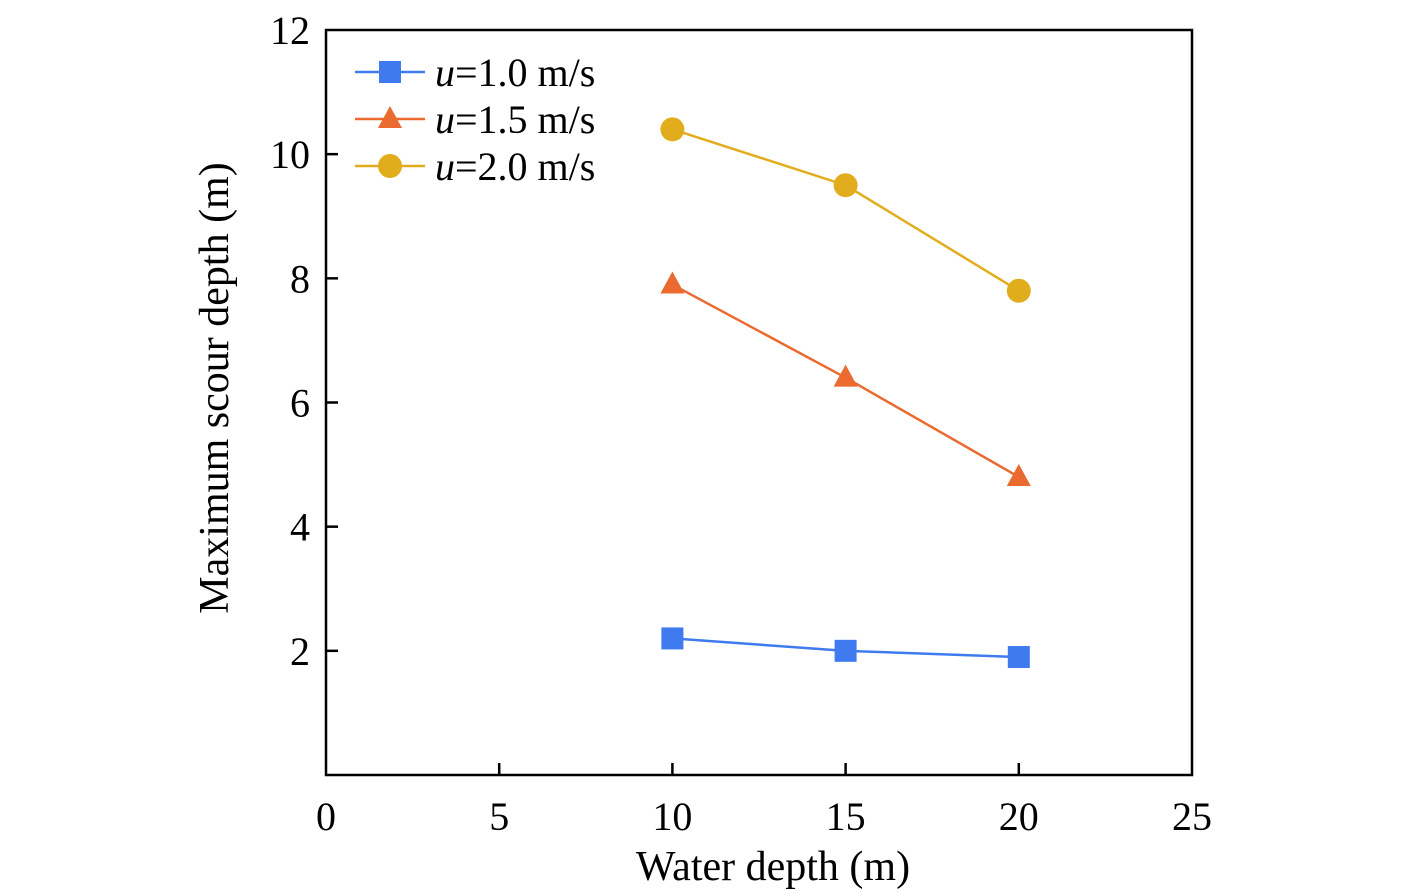 The height and width of the screenshot is (895, 1418). I want to click on legend-entry: u=1.5 m/s, so click(475, 119).